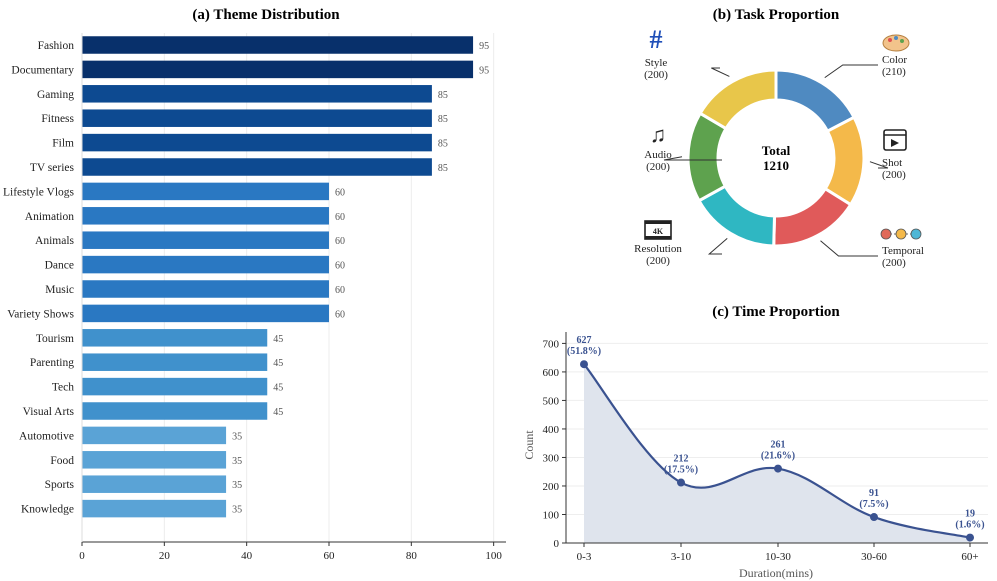  Describe the element at coordinates (970, 514) in the screenshot. I see `time-point-value-label: 19` at that location.